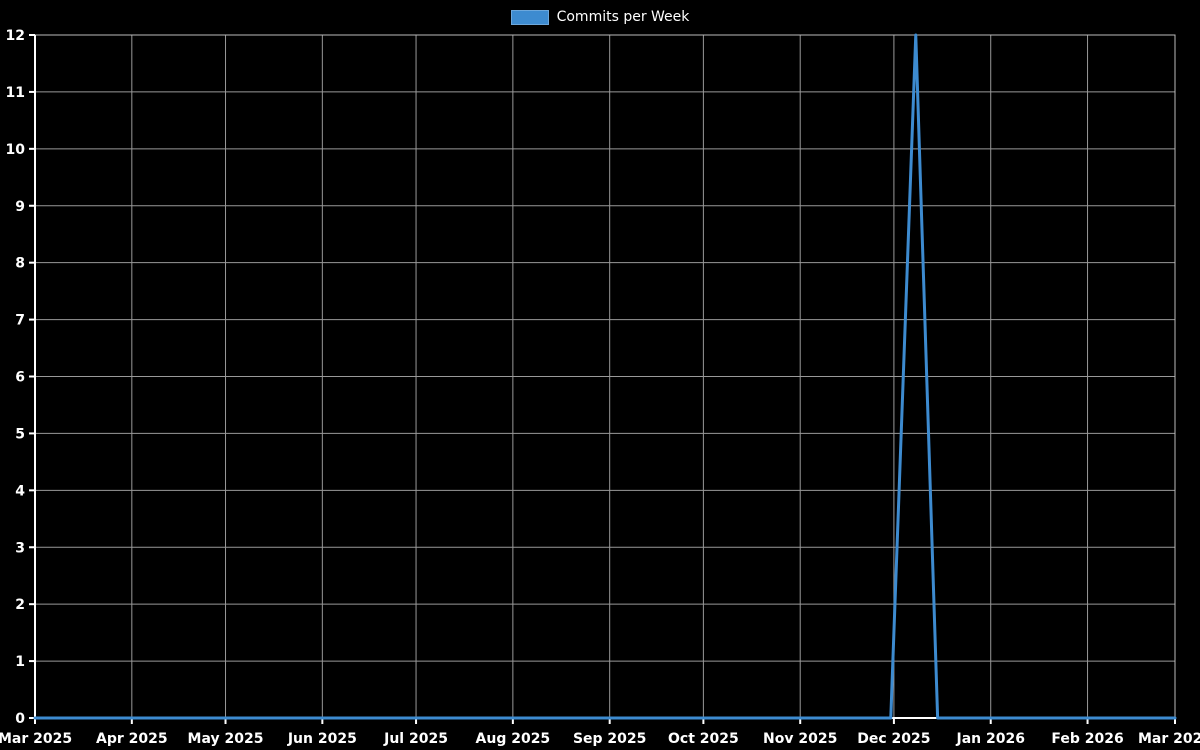  What do you see at coordinates (623, 17) in the screenshot?
I see `legend-label-commits-per-week: Commits per Week` at bounding box center [623, 17].